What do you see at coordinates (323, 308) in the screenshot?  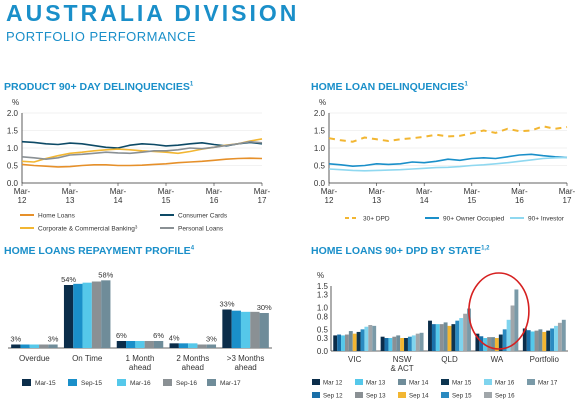 I see `y-tick-label: 1.0` at bounding box center [323, 308].